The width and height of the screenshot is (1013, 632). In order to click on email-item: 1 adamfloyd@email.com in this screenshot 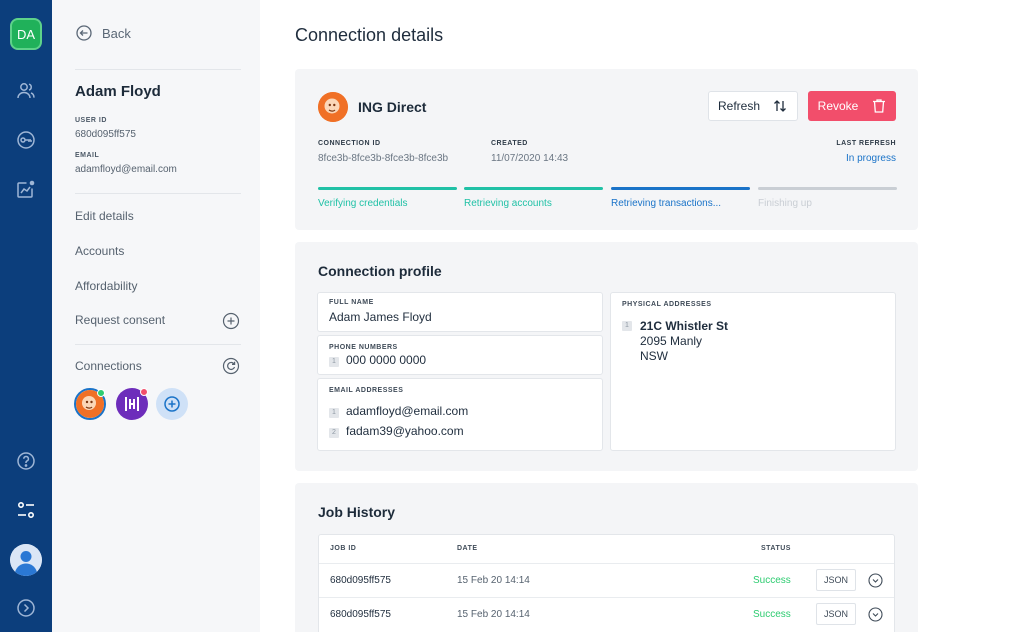, I will do `click(398, 411)`.